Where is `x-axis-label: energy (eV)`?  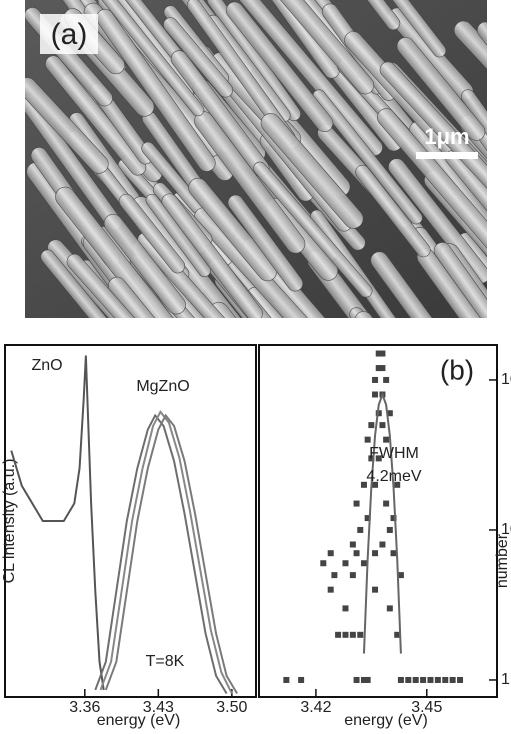 x-axis-label: energy (eV) is located at coordinates (386, 720).